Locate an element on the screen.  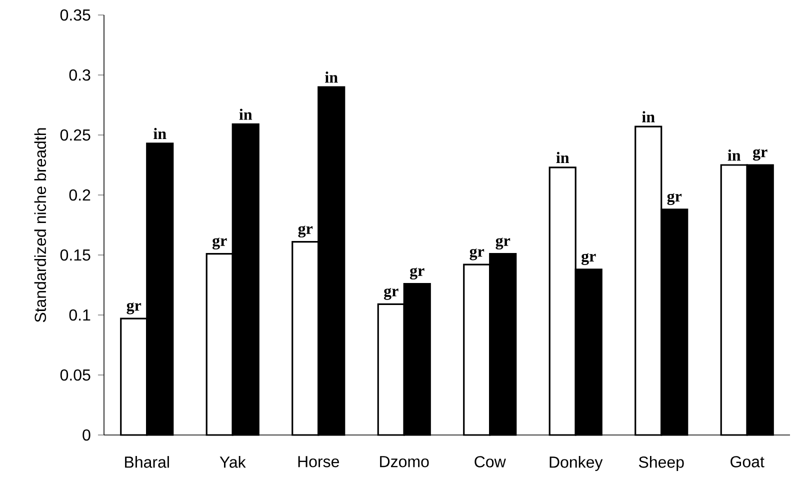
x-tick-label: Yak is located at coordinates (233, 462).